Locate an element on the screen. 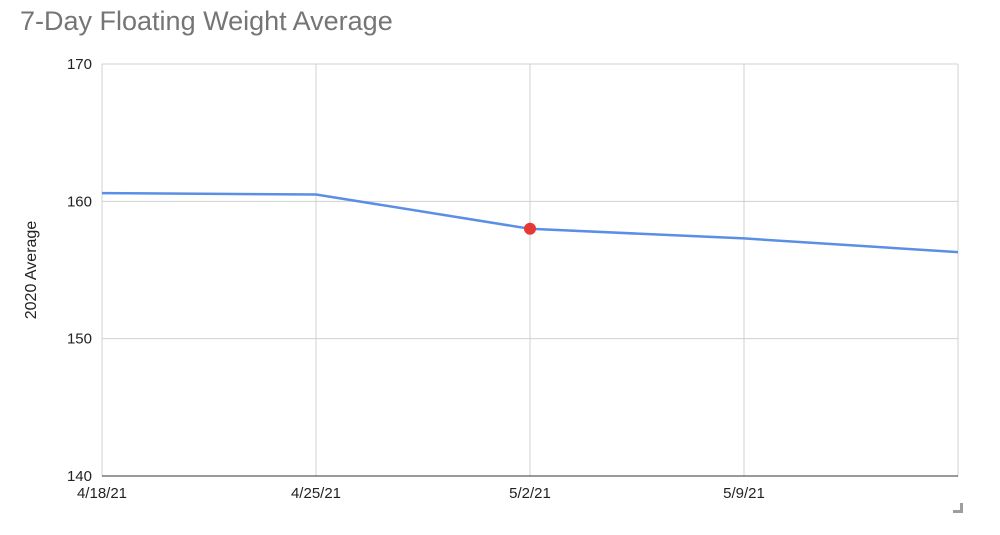 The height and width of the screenshot is (535, 1000). x-tick-label: 5/9/21 is located at coordinates (744, 493).